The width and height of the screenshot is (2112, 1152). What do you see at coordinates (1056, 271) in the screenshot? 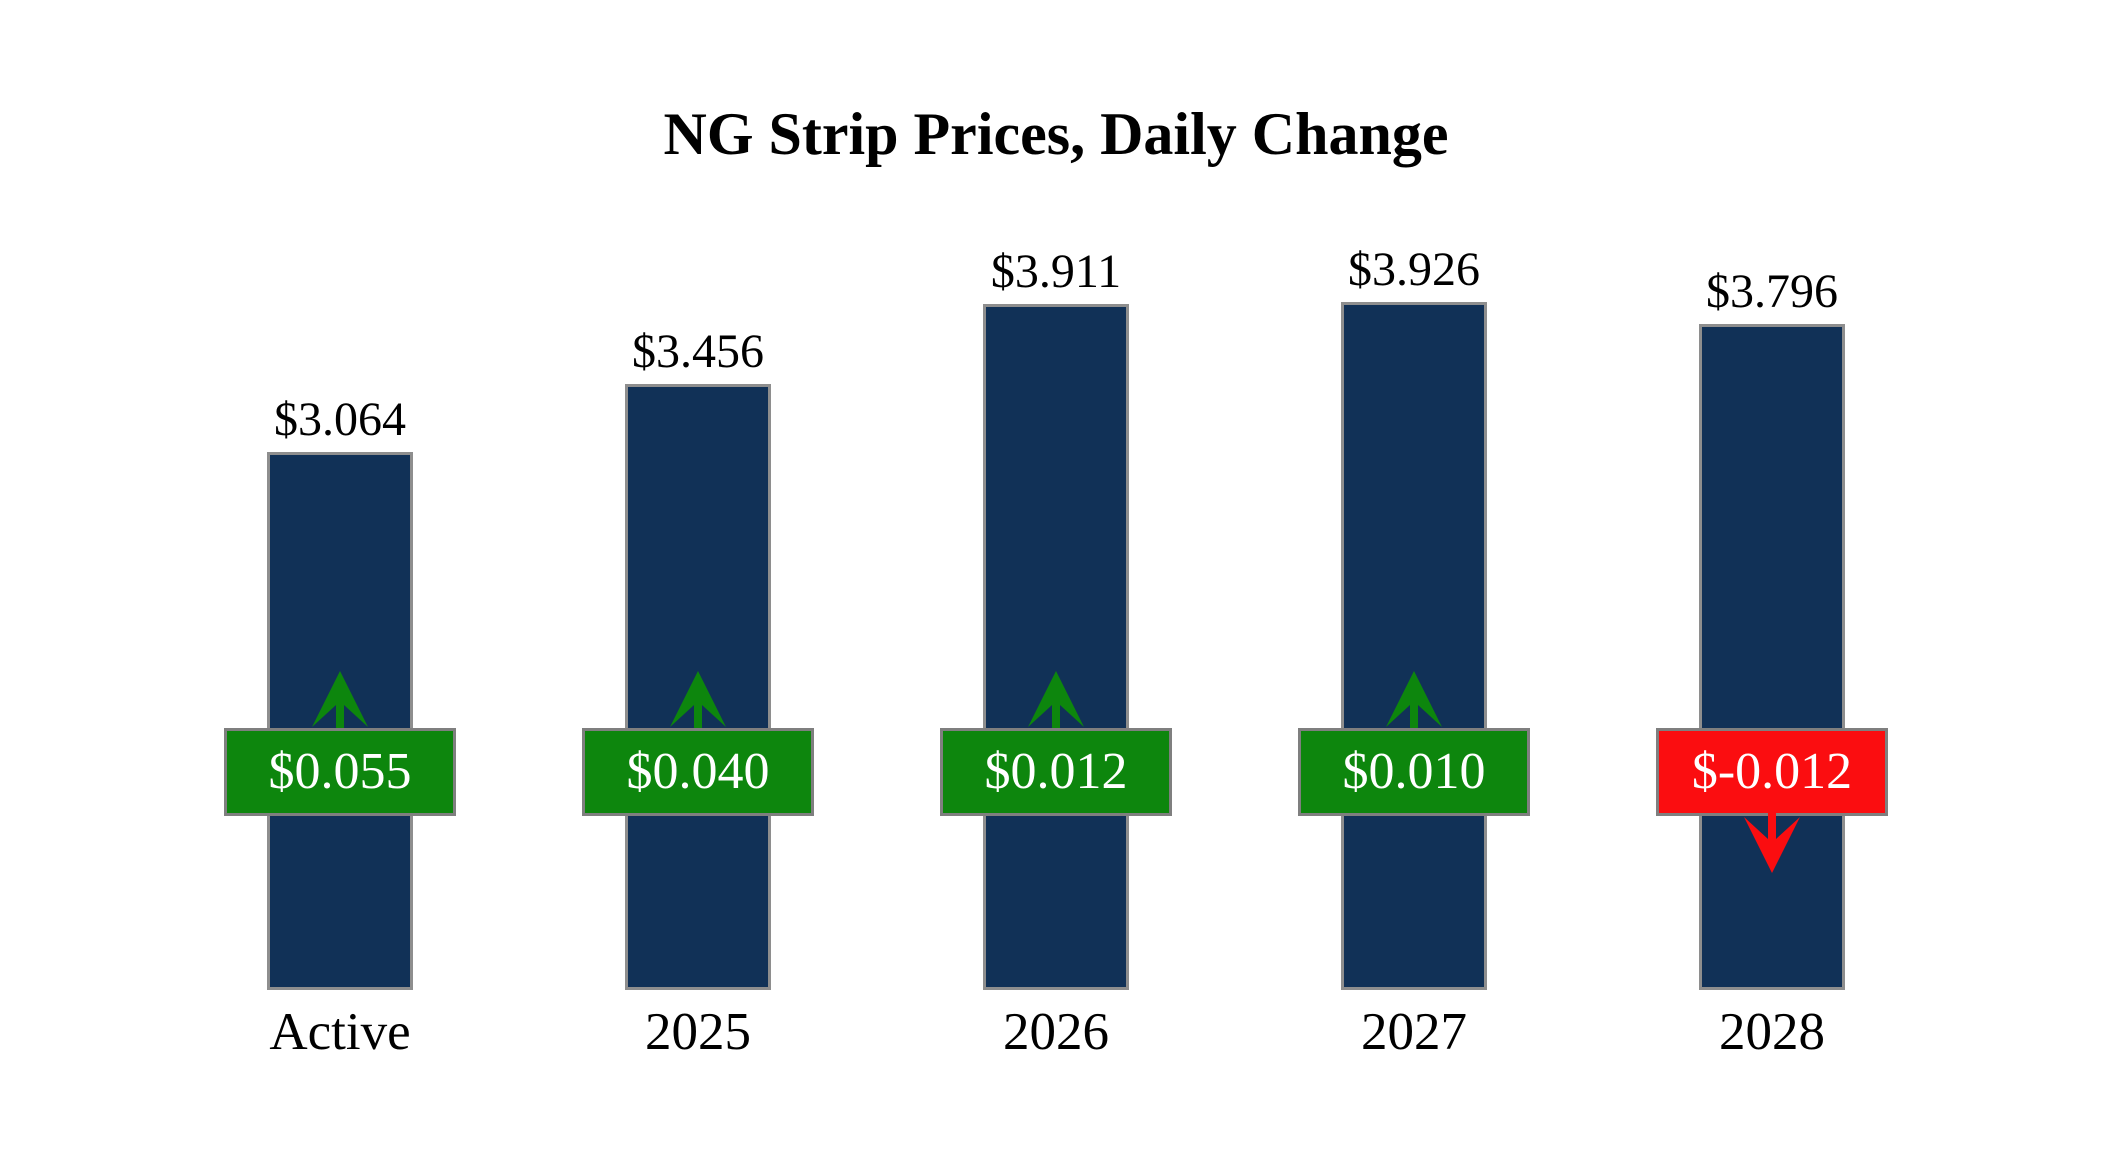
I see `bar-value-label: $3.911` at bounding box center [1056, 271].